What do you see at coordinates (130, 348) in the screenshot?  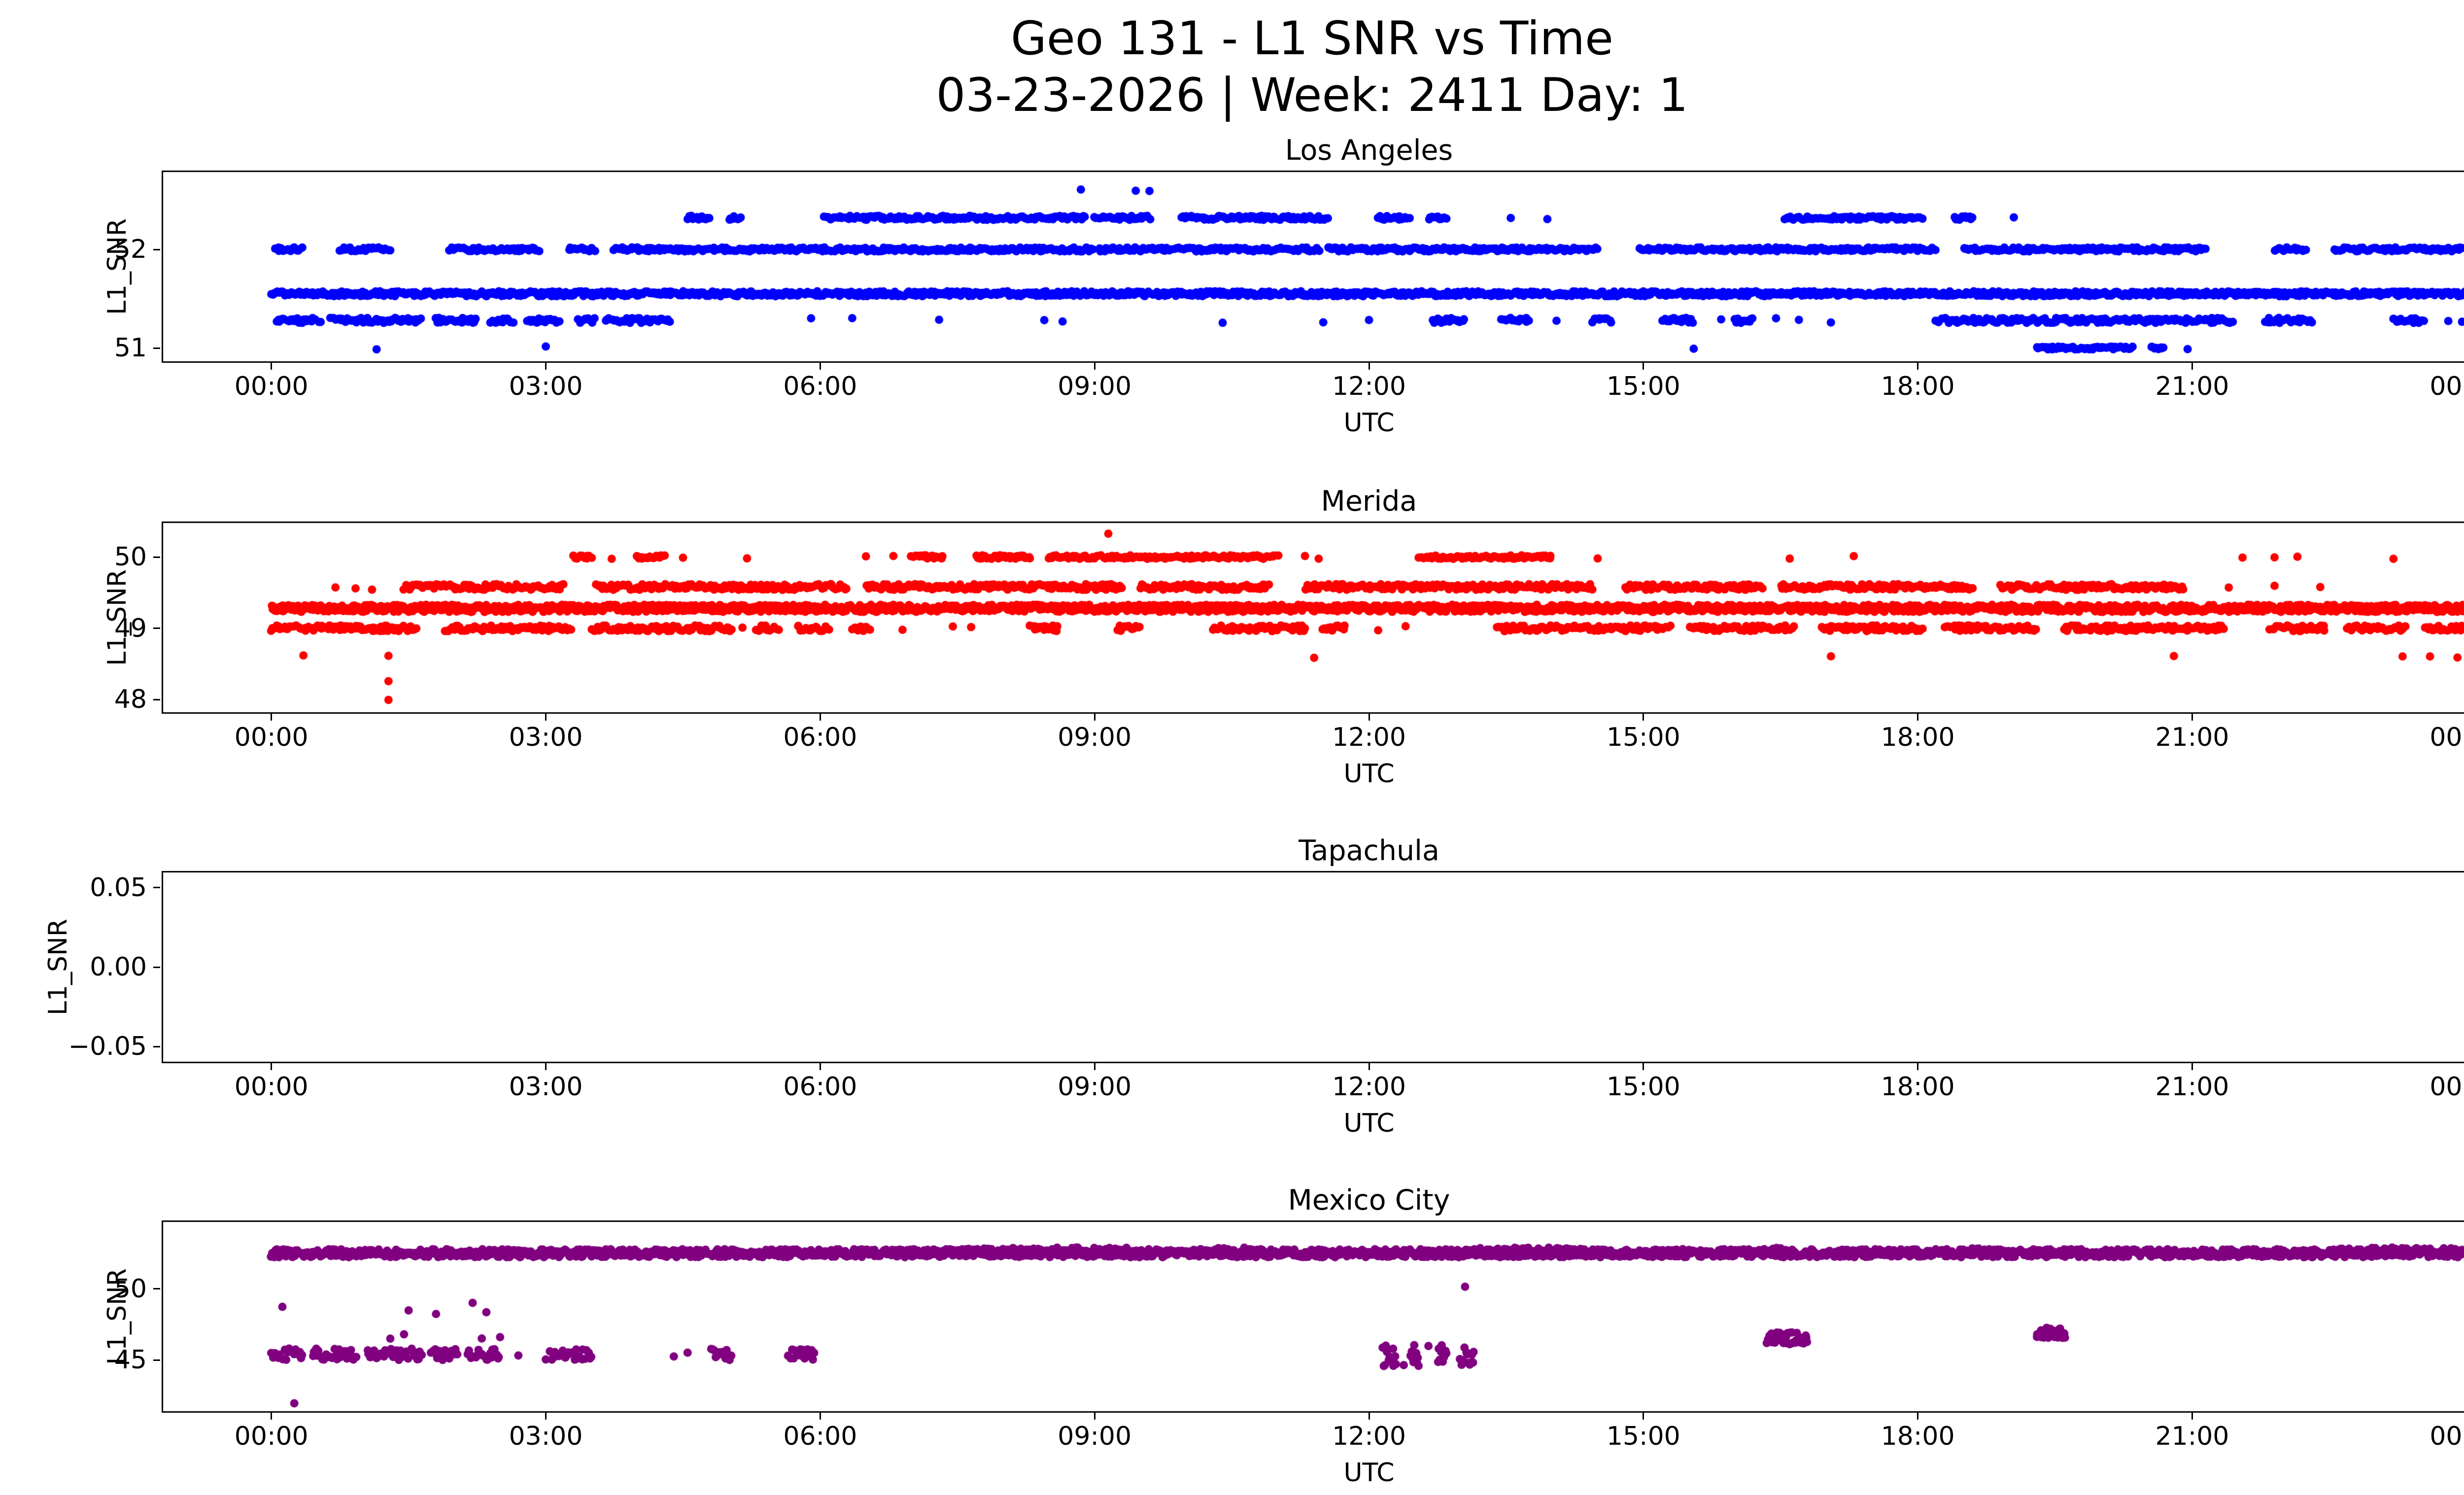 I see `y-tick-label: 51` at bounding box center [130, 348].